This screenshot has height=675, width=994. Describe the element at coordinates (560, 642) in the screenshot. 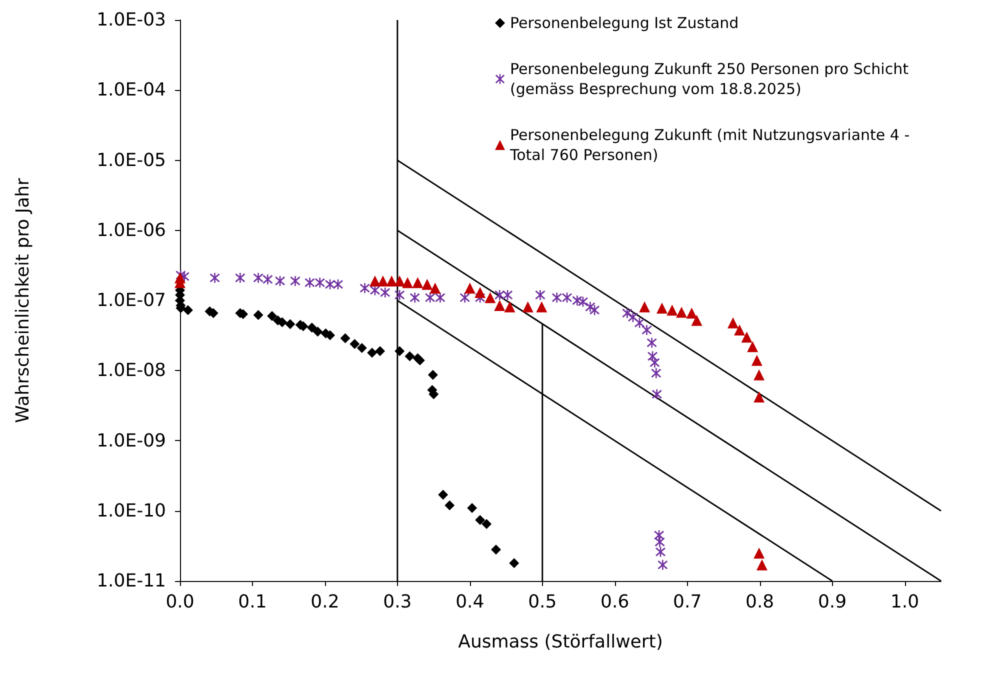

I see `x-axis-title: Ausmass (Störfallwert)` at that location.